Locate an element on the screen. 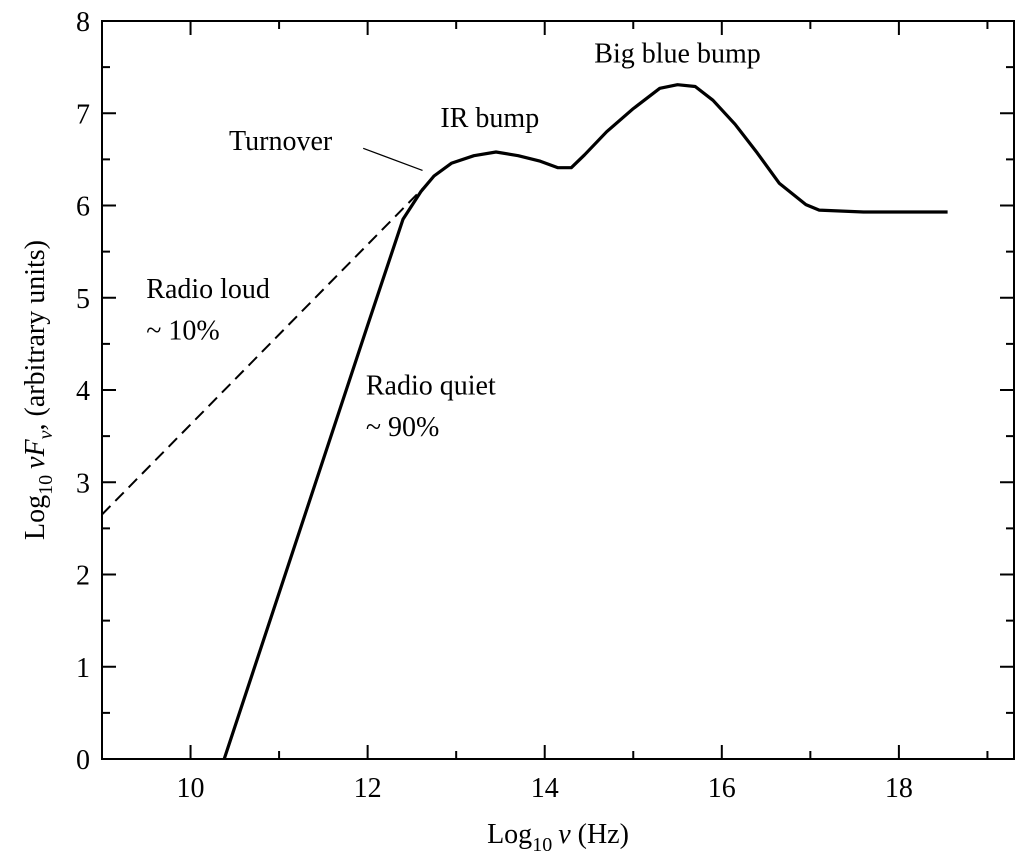  y-tick-label: 6 is located at coordinates (83, 207).